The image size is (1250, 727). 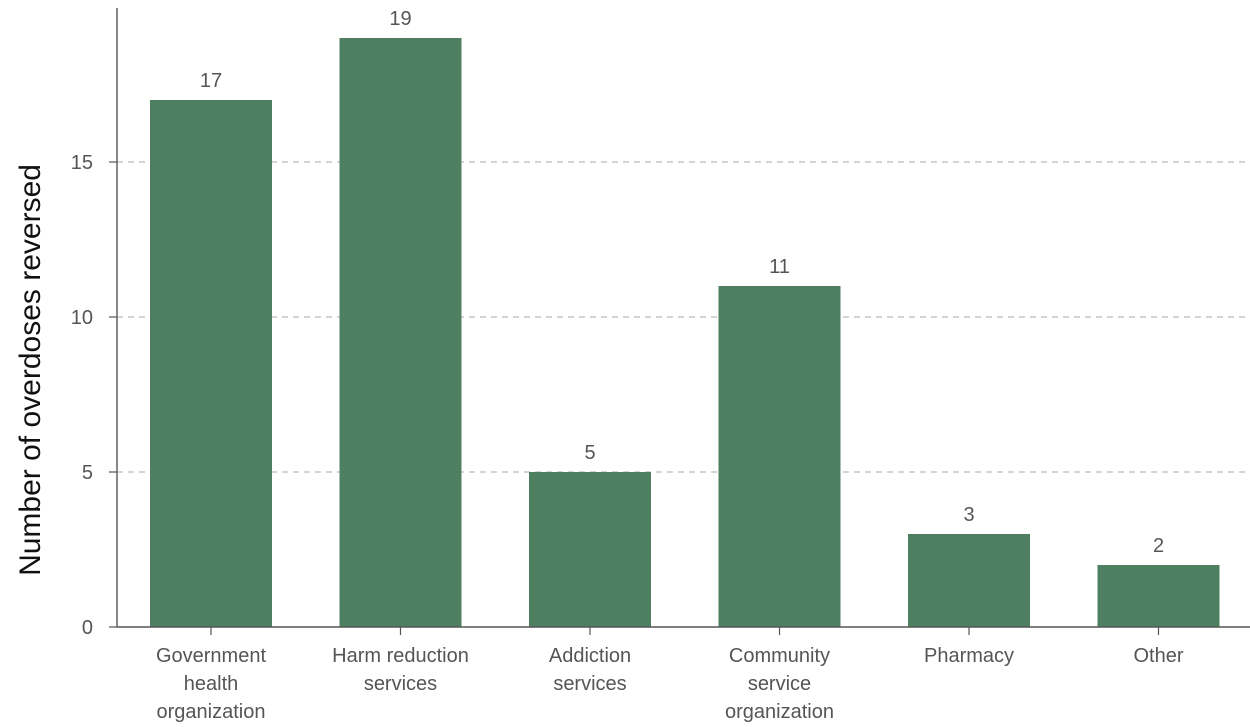 I want to click on bar-value-label: 11, so click(x=779, y=267).